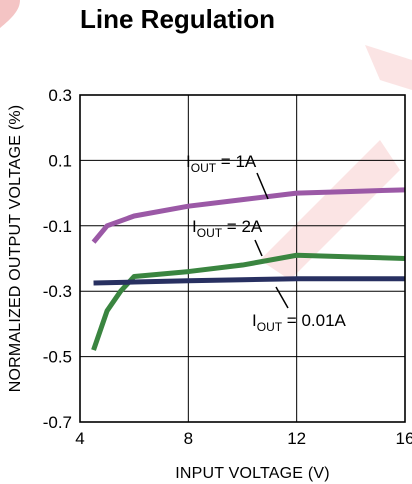  I want to click on y-tick-label: -0.1, so click(57, 226).